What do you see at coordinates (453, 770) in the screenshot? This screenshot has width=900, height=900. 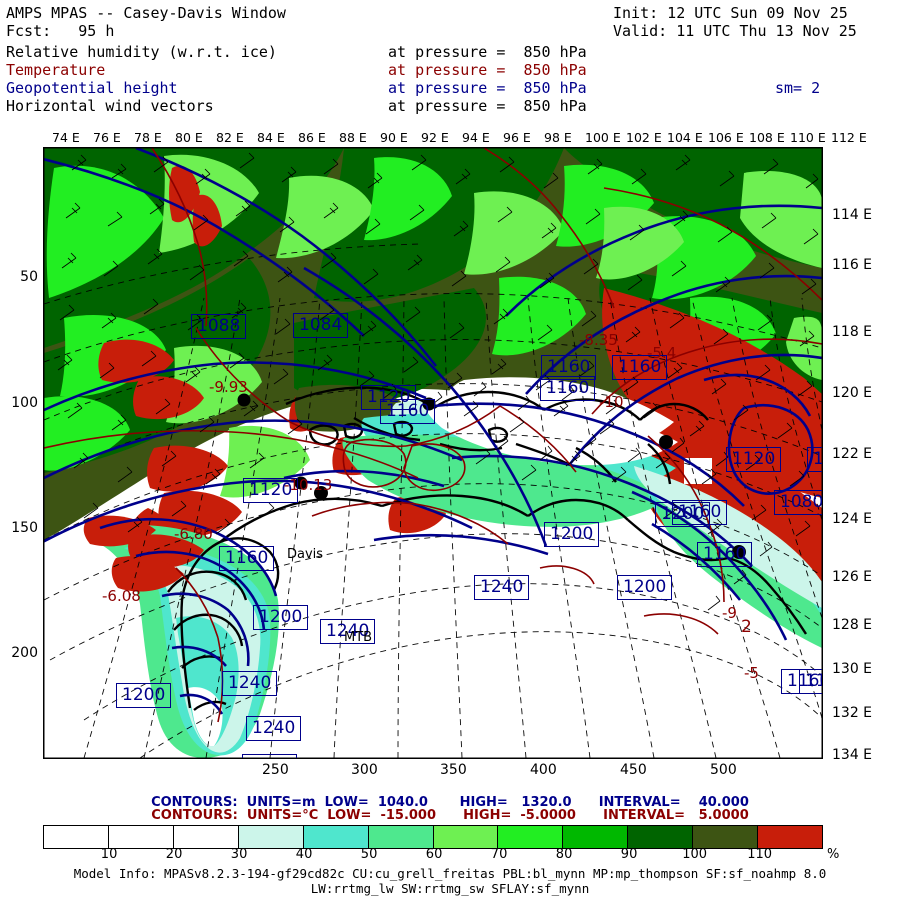 I see `bottom-axis-label: 350` at bounding box center [453, 770].